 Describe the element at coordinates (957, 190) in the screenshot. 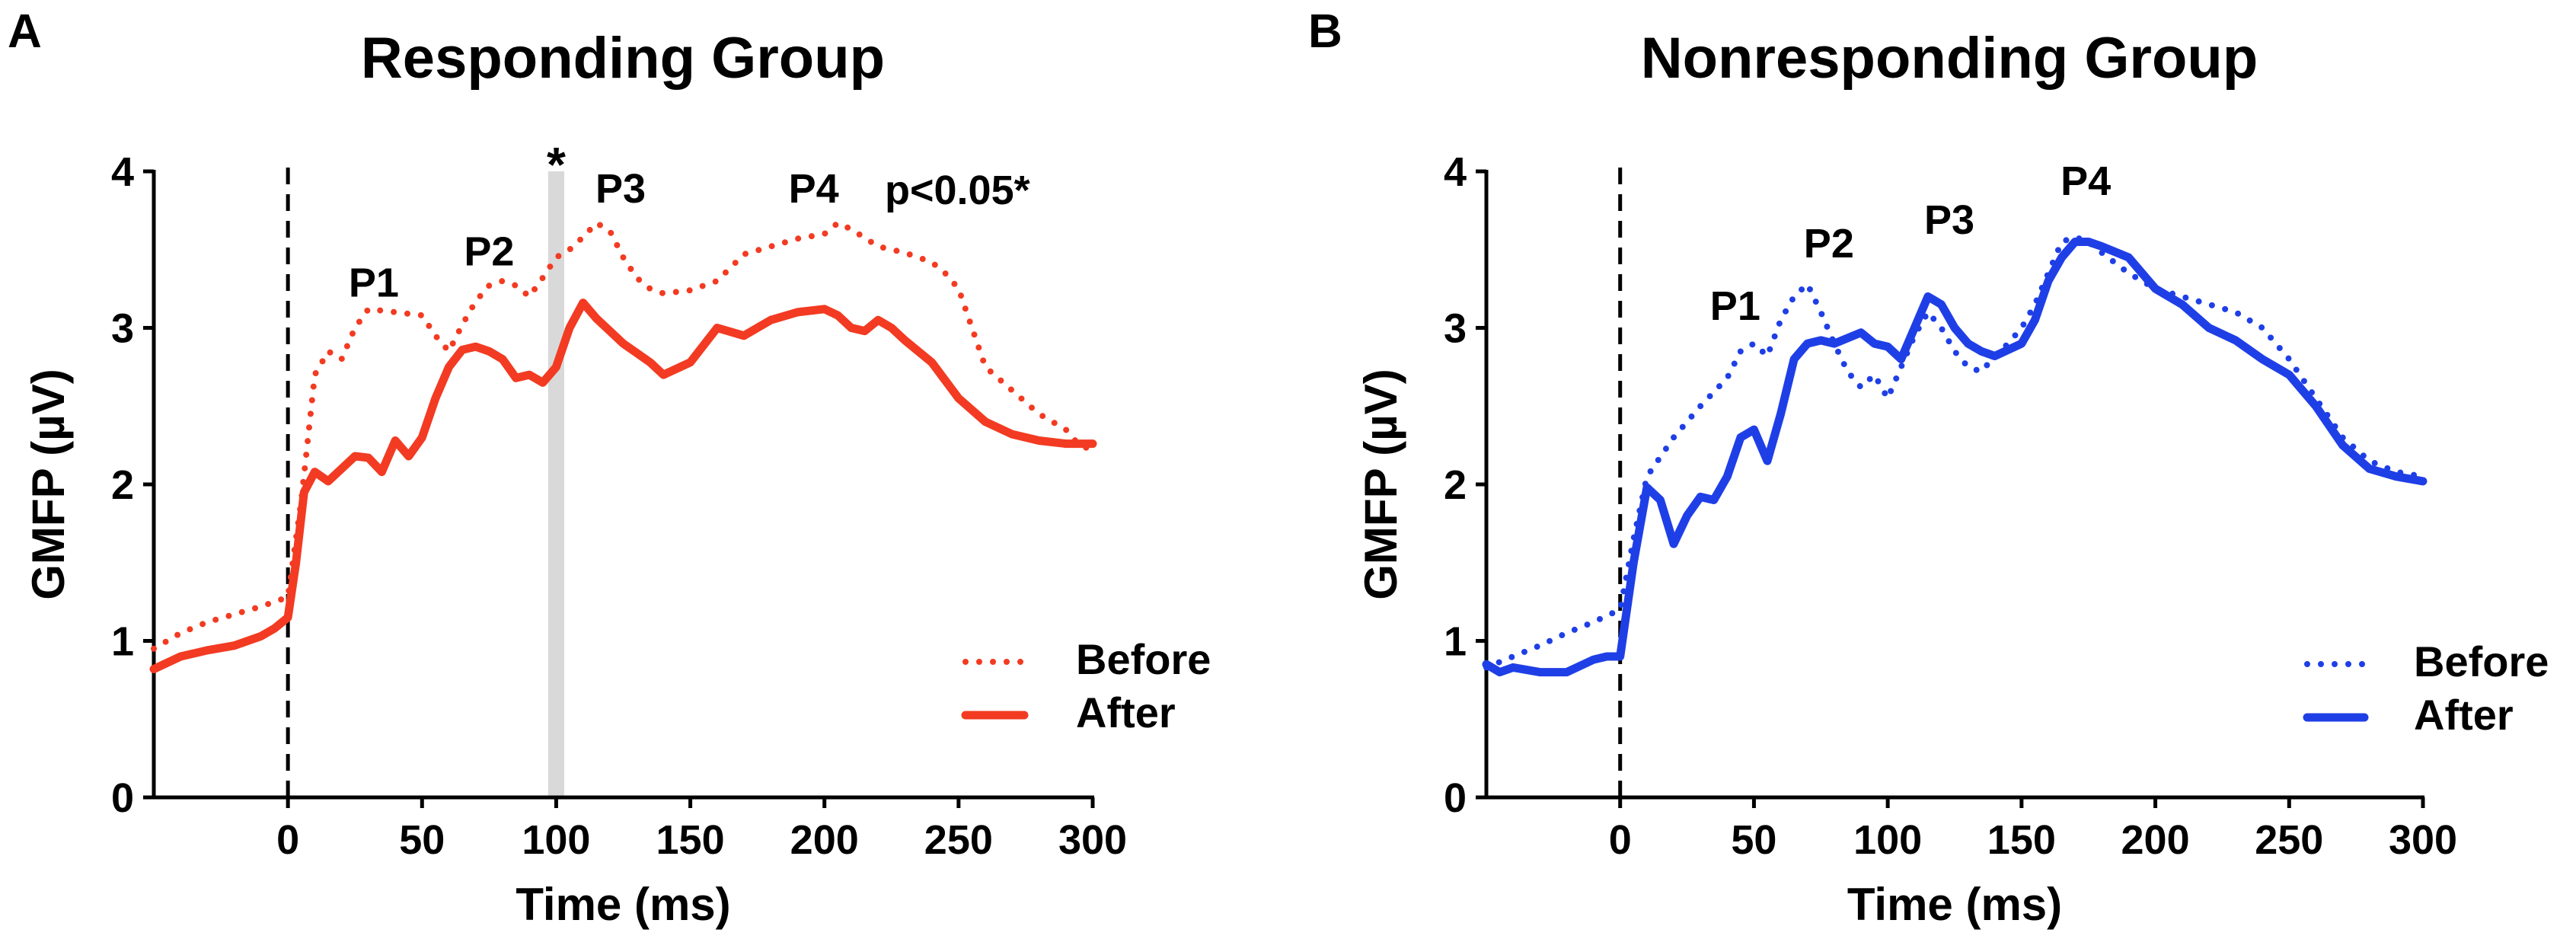

I see `significance-text: p<0.05*` at that location.